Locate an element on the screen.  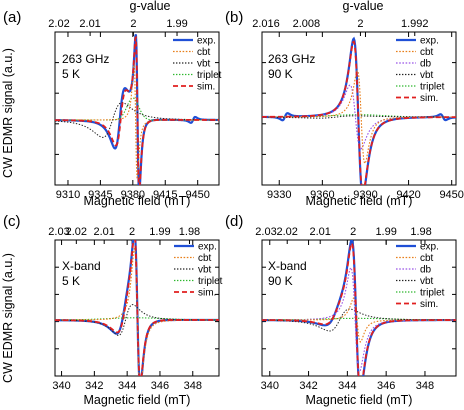
g-value-header-a: g-value is located at coordinates (150, 6).